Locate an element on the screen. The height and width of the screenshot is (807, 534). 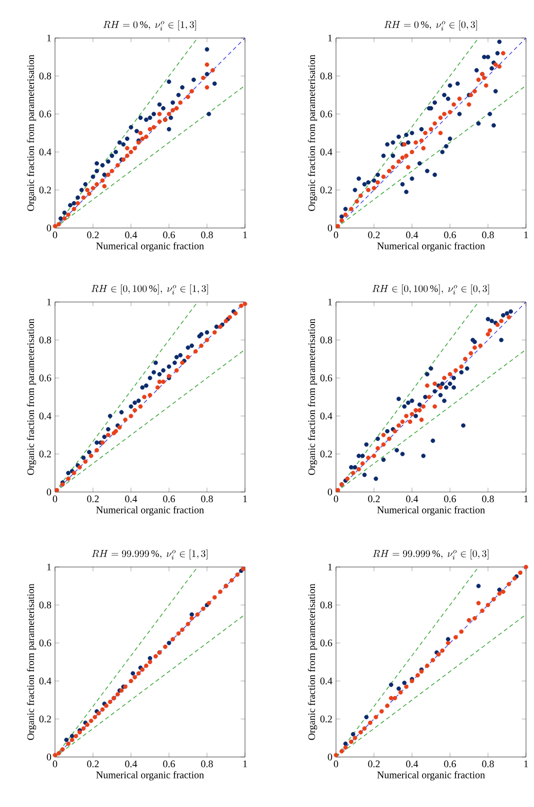
chart-title: $RH = 99.999\,\%,\ \nu_i^o \in [0,3]$ is located at coordinates (430, 554).